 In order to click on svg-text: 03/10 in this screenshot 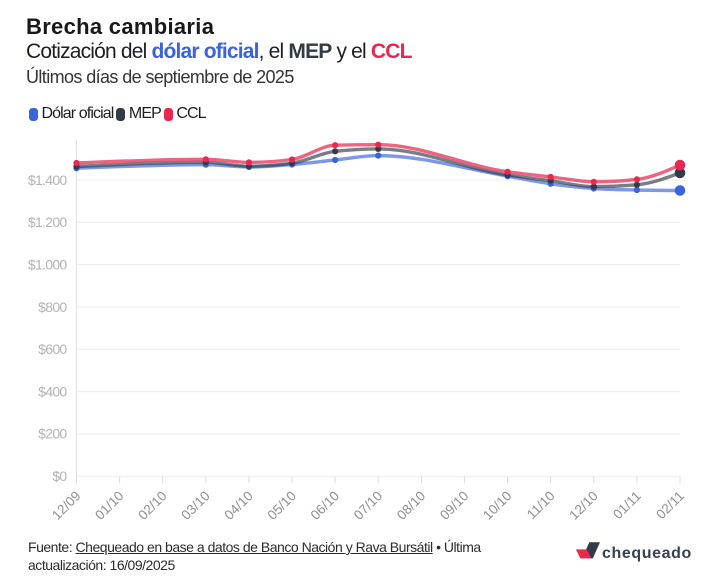, I will do `click(195, 505)`.